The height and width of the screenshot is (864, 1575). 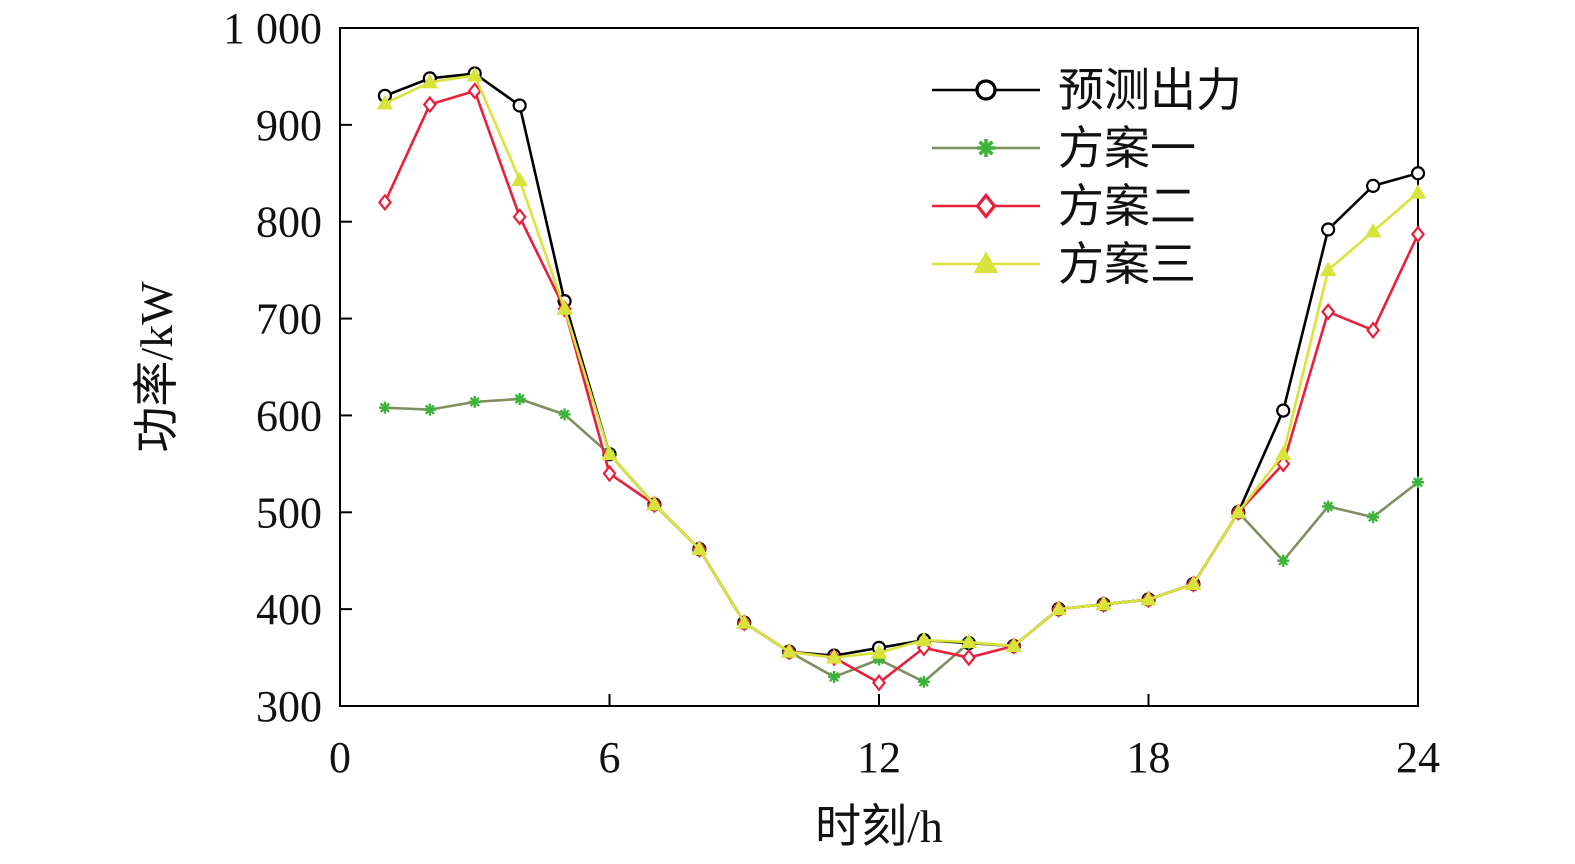 What do you see at coordinates (879, 757) in the screenshot?
I see `x-tick-label: 12` at bounding box center [879, 757].